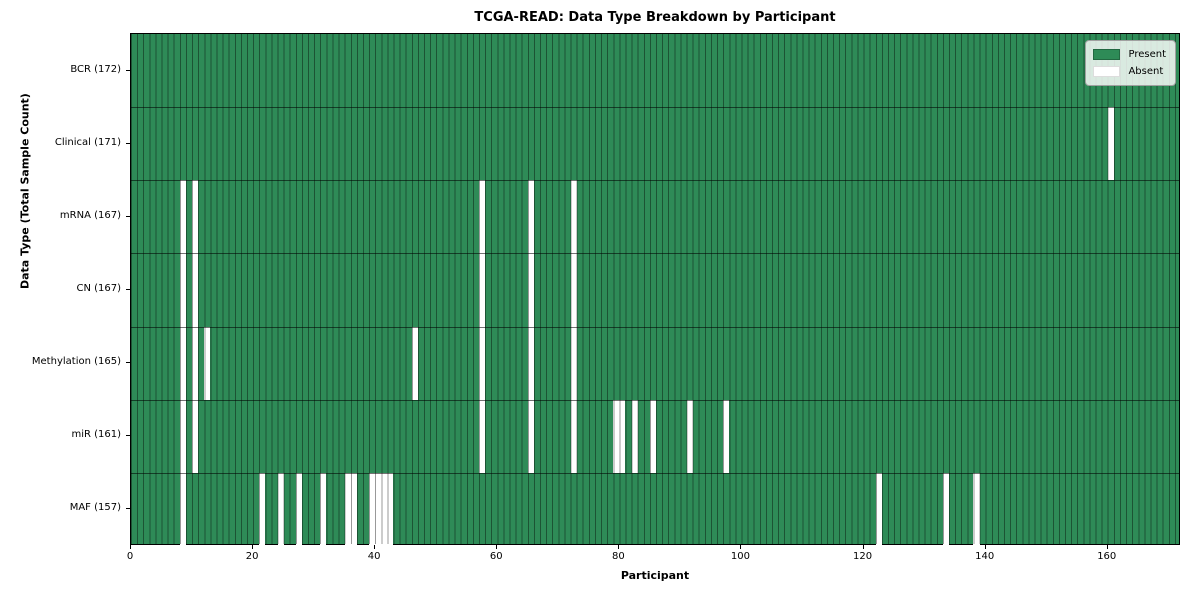 This screenshot has height=600, width=1200. Describe the element at coordinates (90, 215) in the screenshot. I see `ytick-label-mRNA: mRNA (167)` at that location.